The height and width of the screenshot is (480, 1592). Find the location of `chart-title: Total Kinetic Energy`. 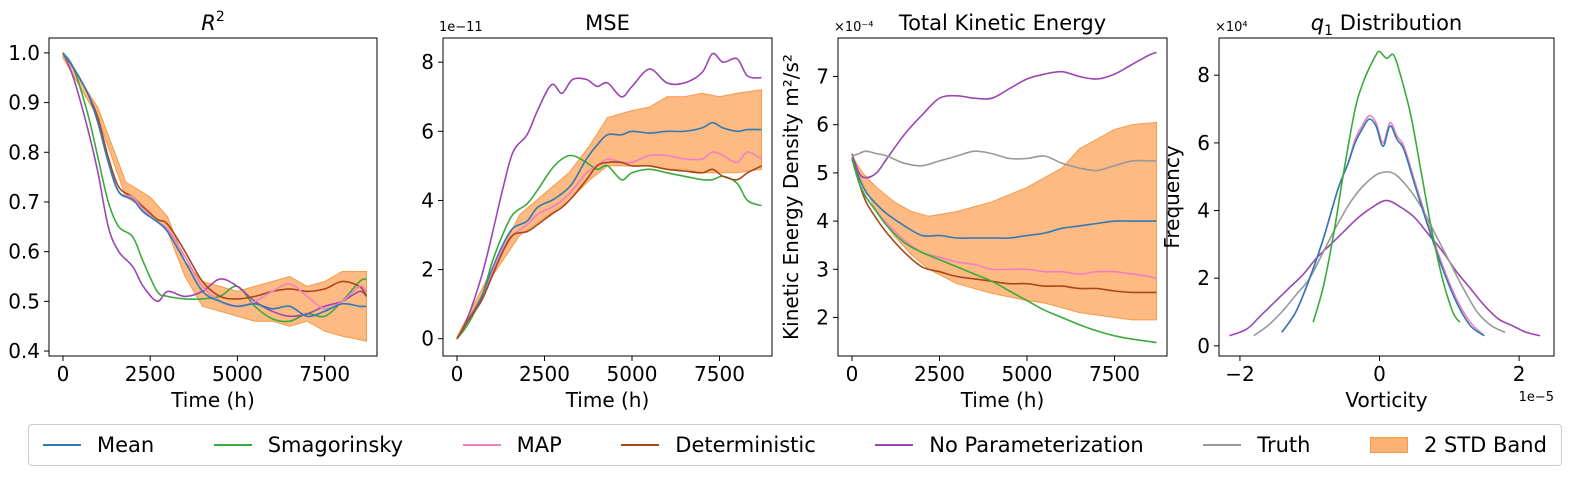

chart-title: Total Kinetic Energy is located at coordinates (1002, 23).